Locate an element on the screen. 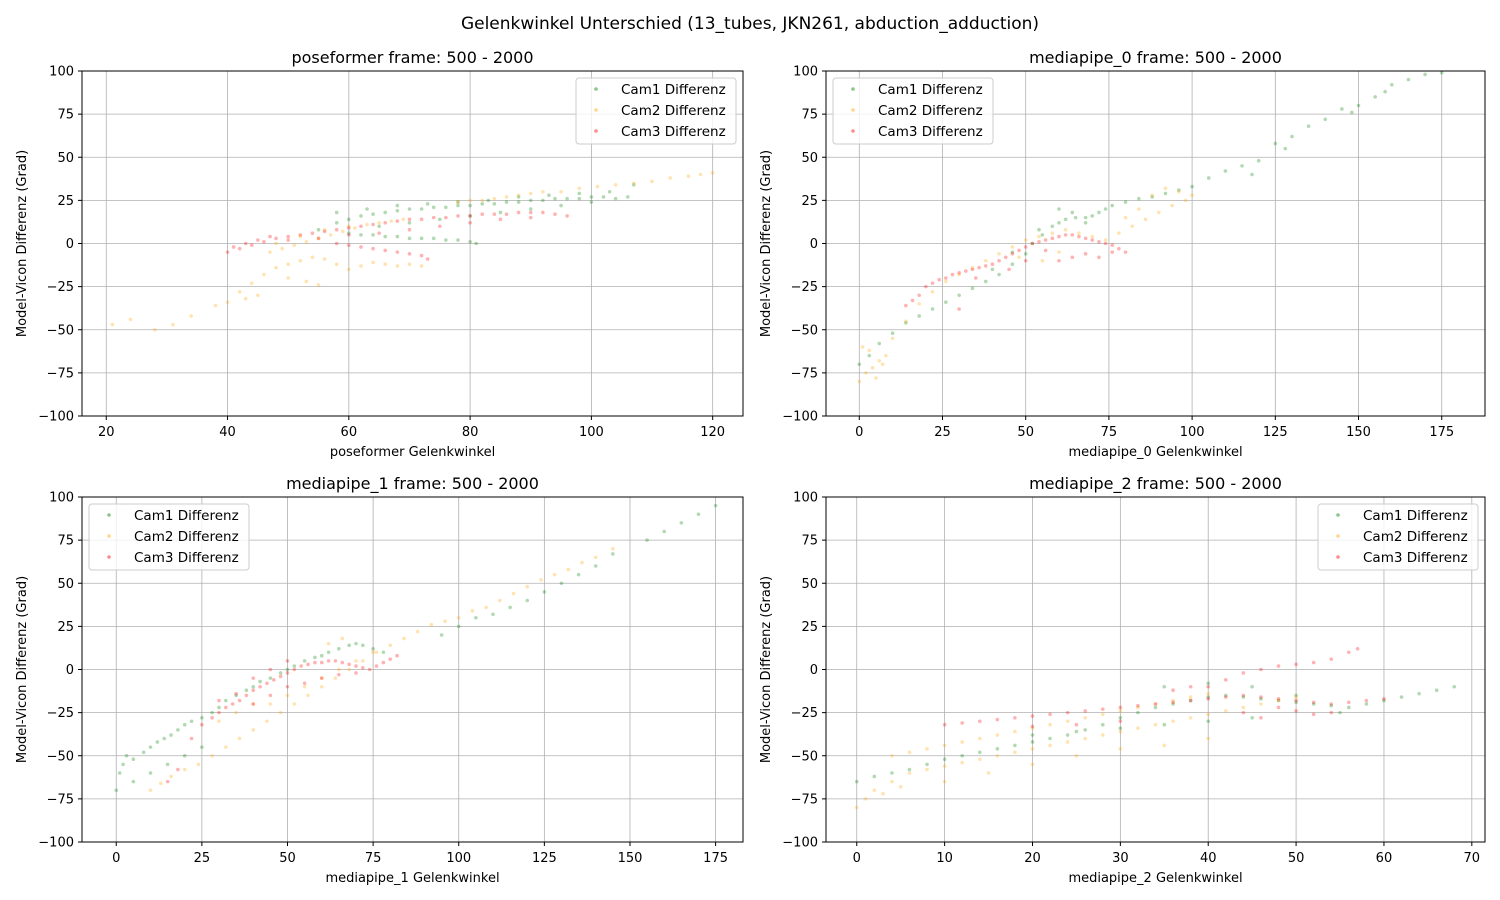 Image resolution: width=1500 pixels, height=900 pixels. y-tick-label: 50 is located at coordinates (809, 158).